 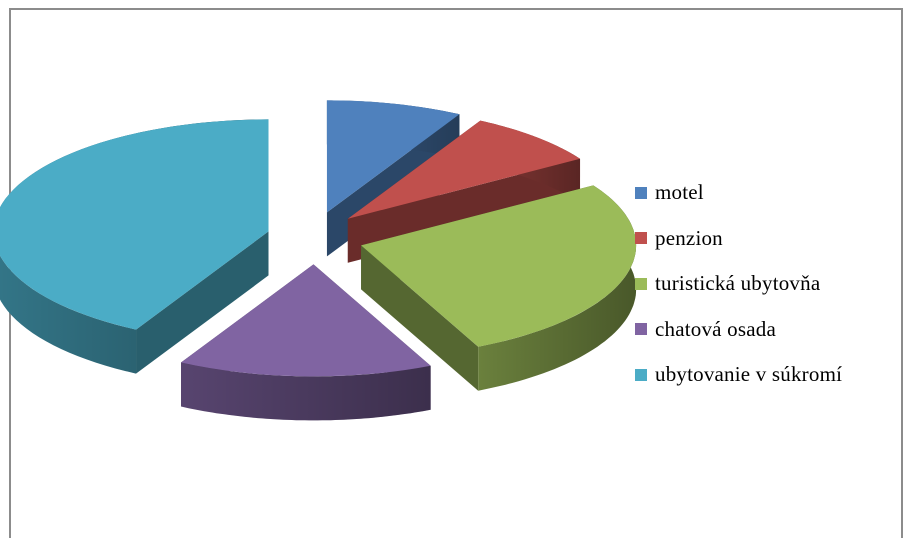 What do you see at coordinates (689, 237) in the screenshot?
I see `legend-label: penzion` at bounding box center [689, 237].